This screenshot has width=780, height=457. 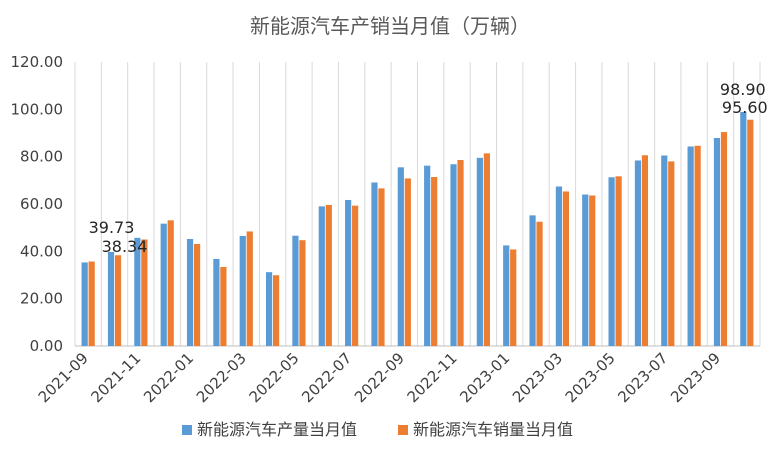 I want to click on y-tick-label: 100.00, so click(x=37, y=109).